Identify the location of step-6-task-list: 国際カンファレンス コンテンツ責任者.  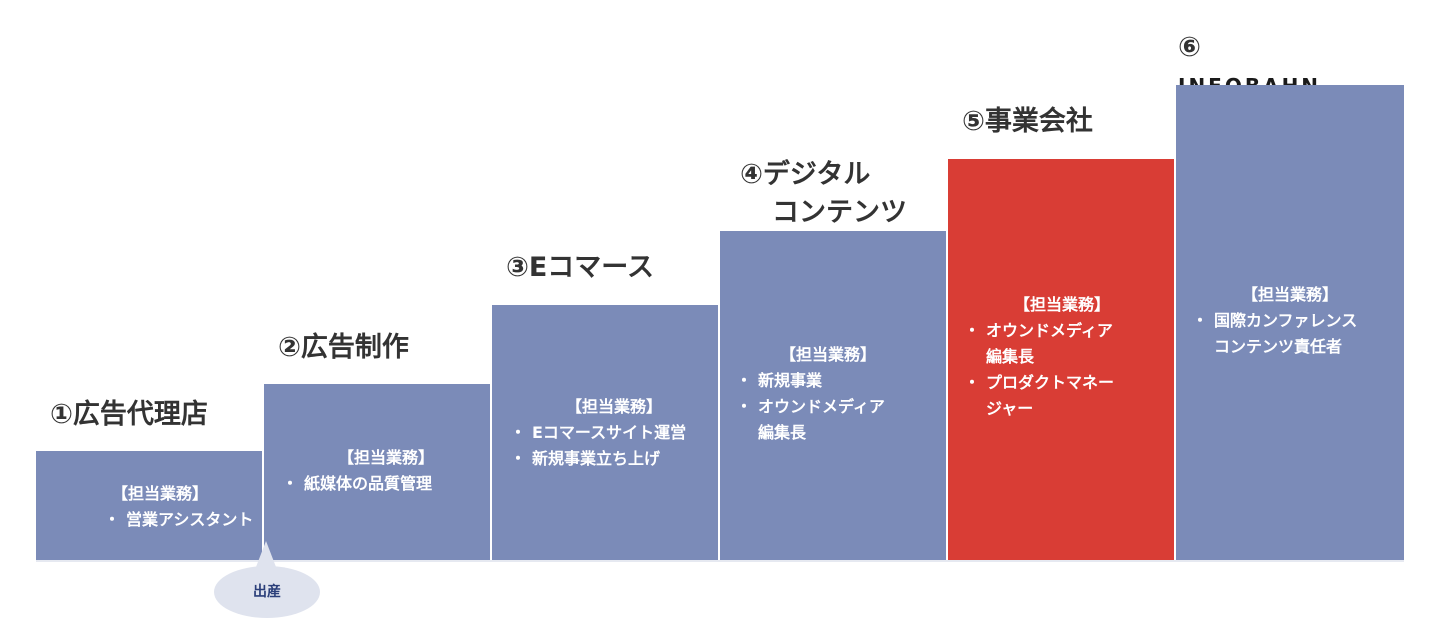
(1298, 334).